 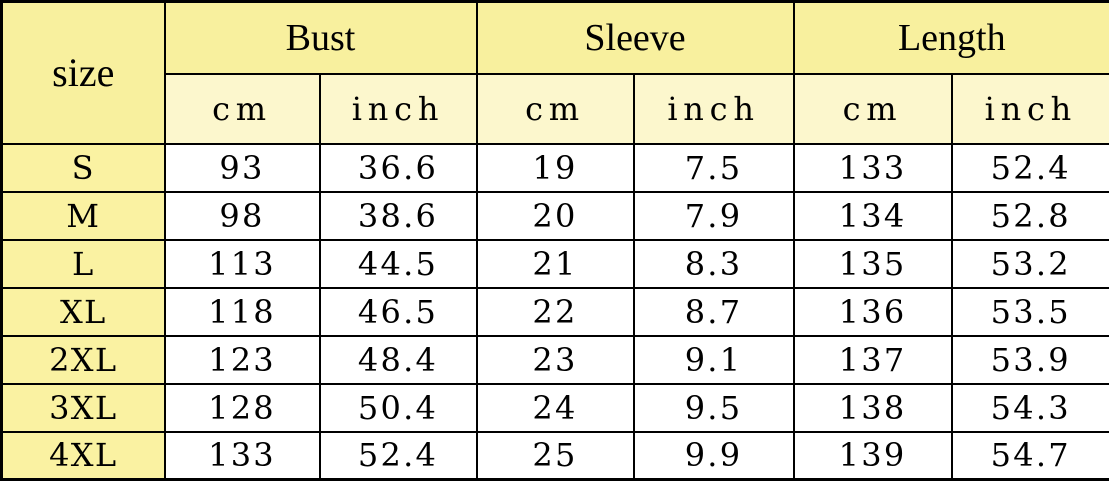 I want to click on table-row-3xl: 3XL 128 50.4 24 9.5 138 54.3, so click(x=554, y=407).